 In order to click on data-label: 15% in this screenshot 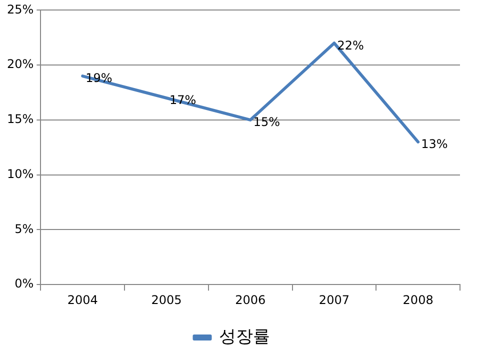, I will do `click(266, 122)`.